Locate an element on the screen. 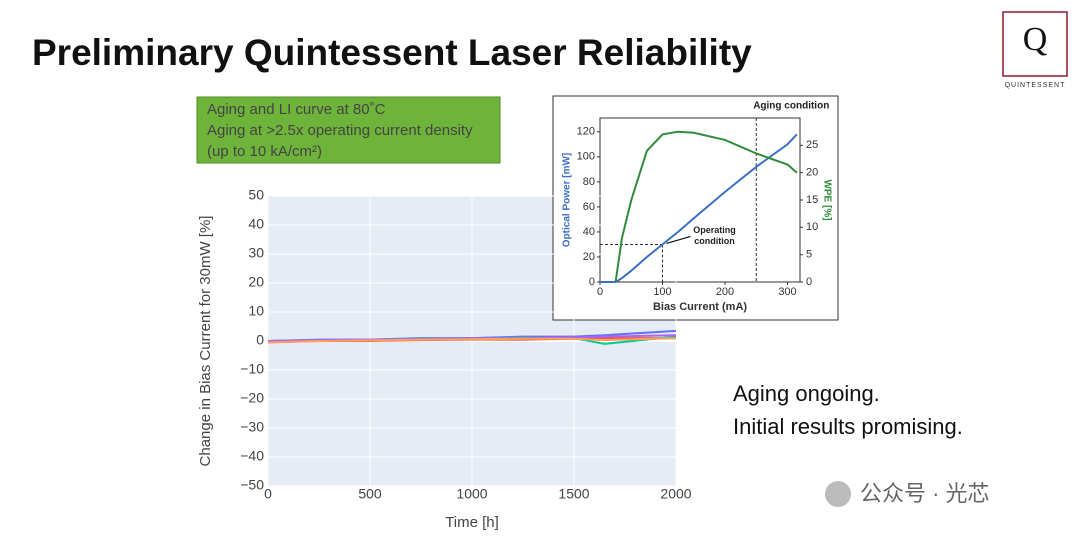 Image resolution: width=1080 pixels, height=538 pixels. y-tick-label: 100 is located at coordinates (586, 157).